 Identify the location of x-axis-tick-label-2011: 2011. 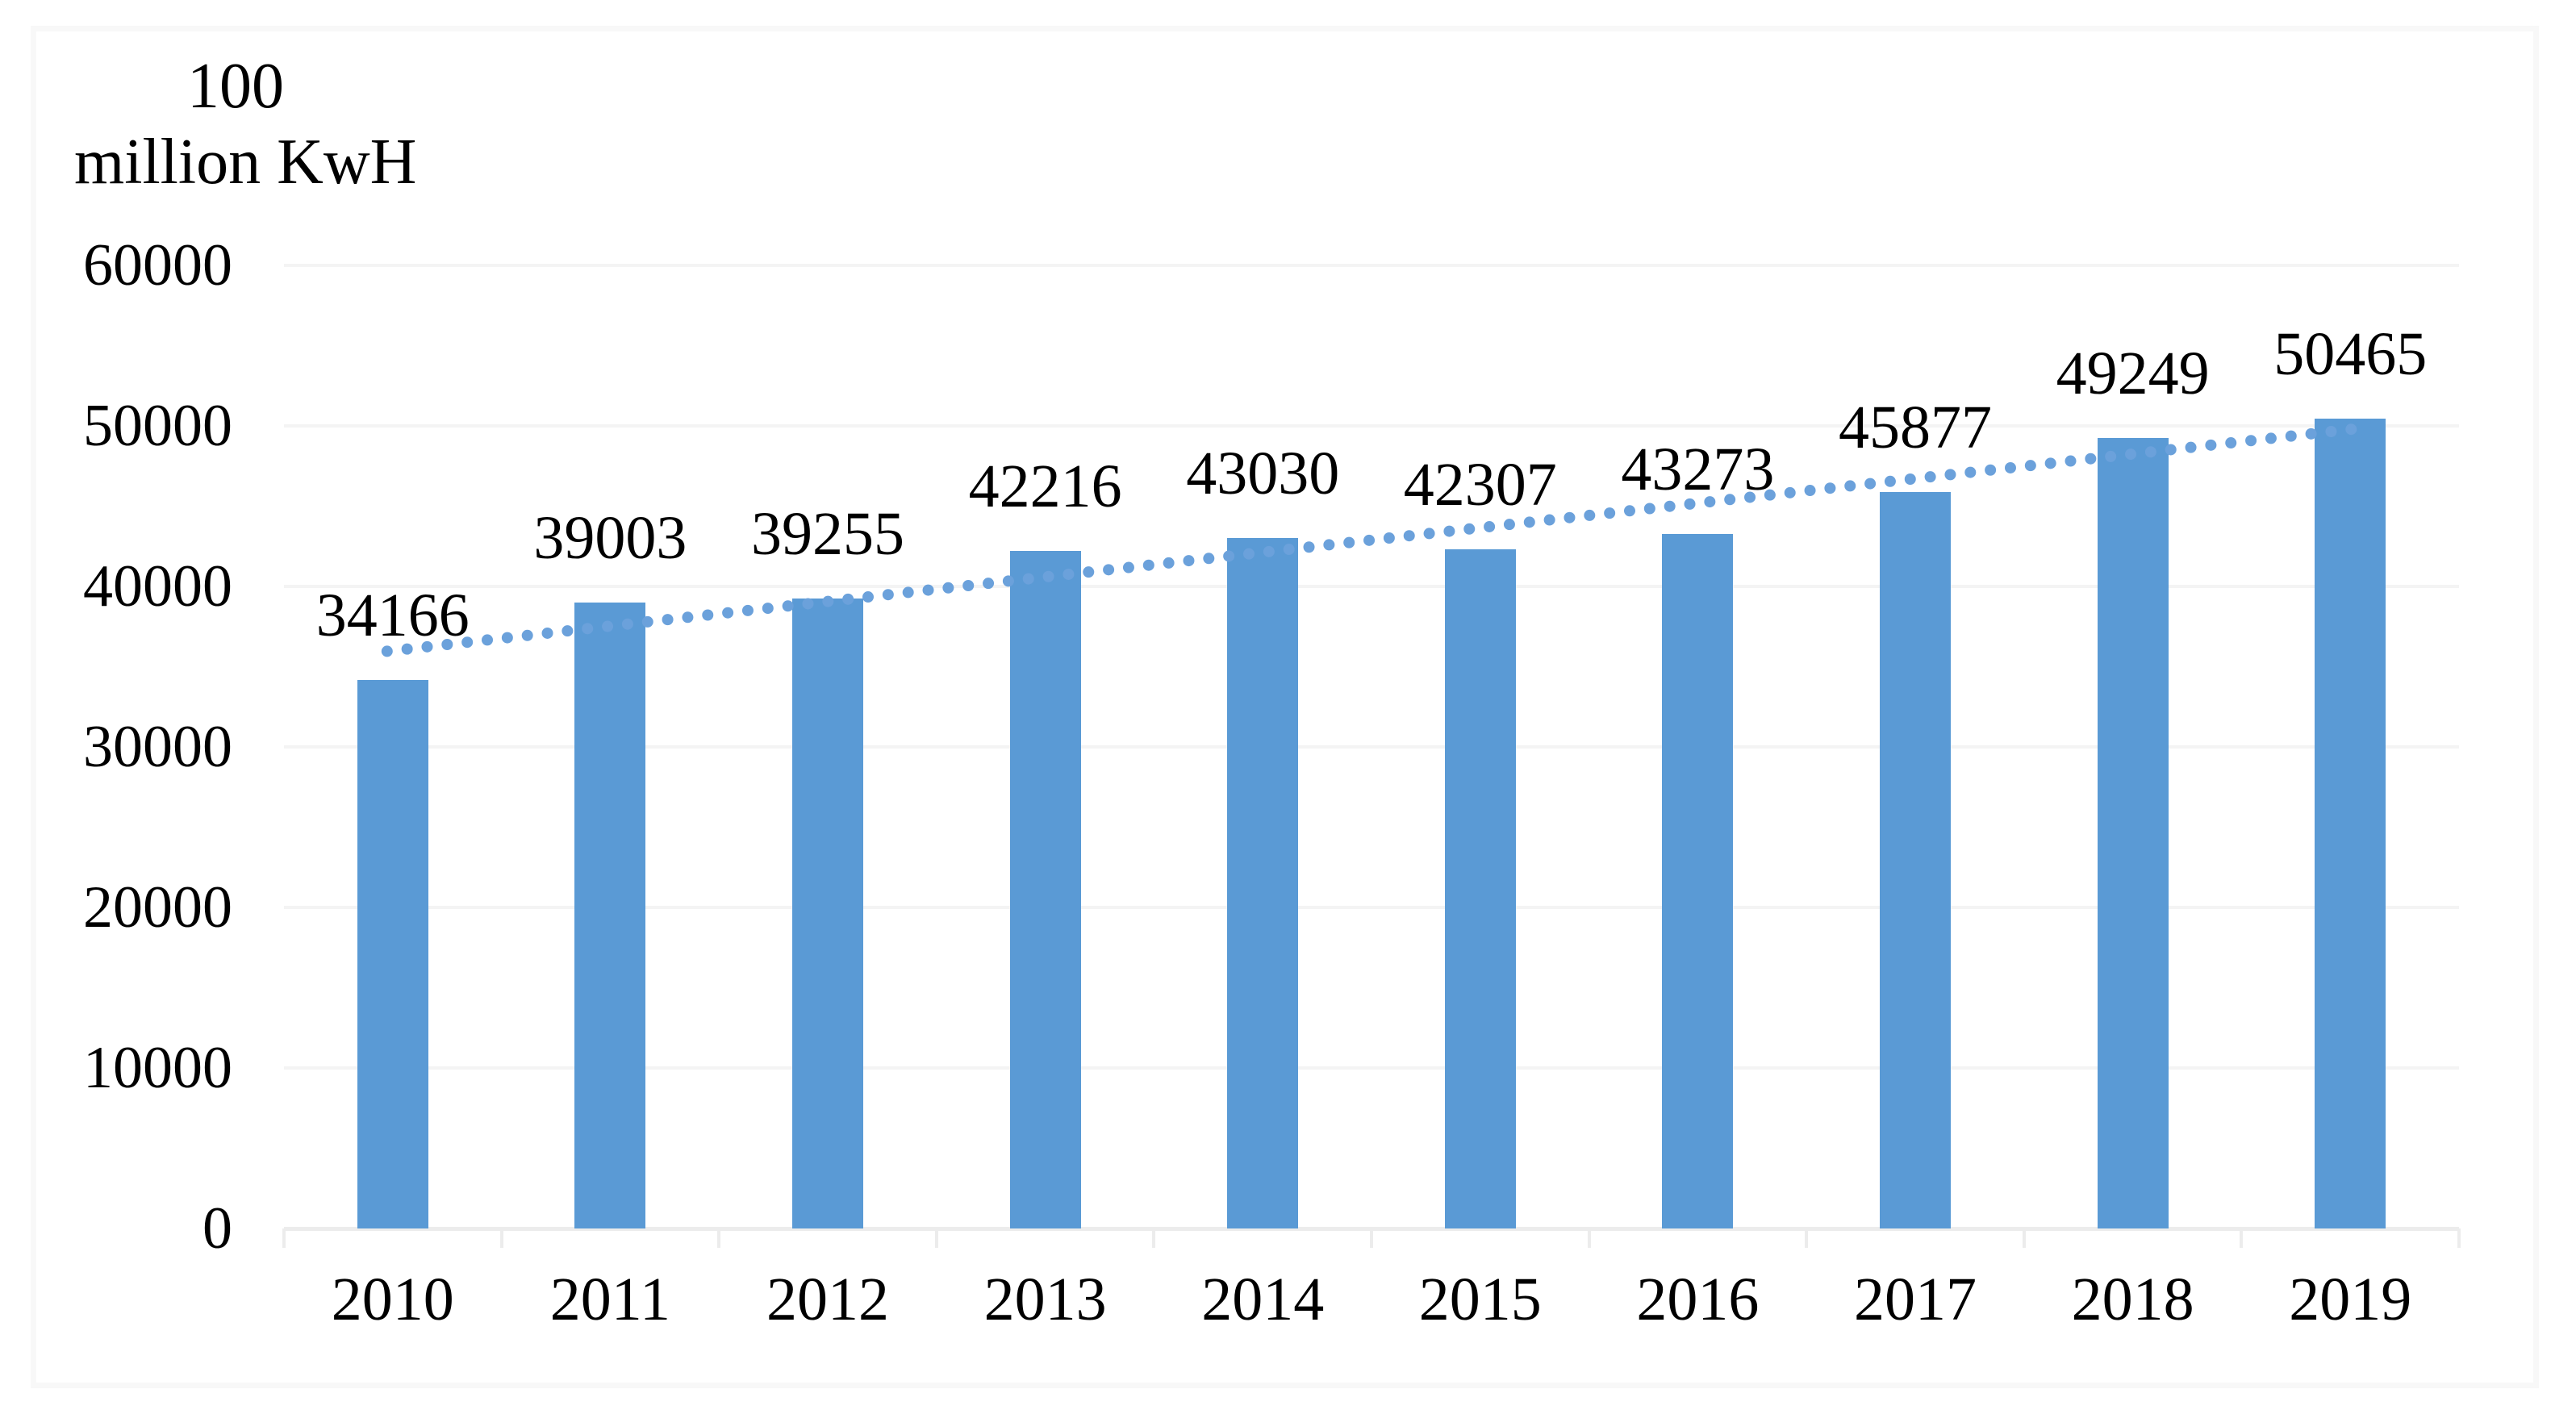
(610, 1299).